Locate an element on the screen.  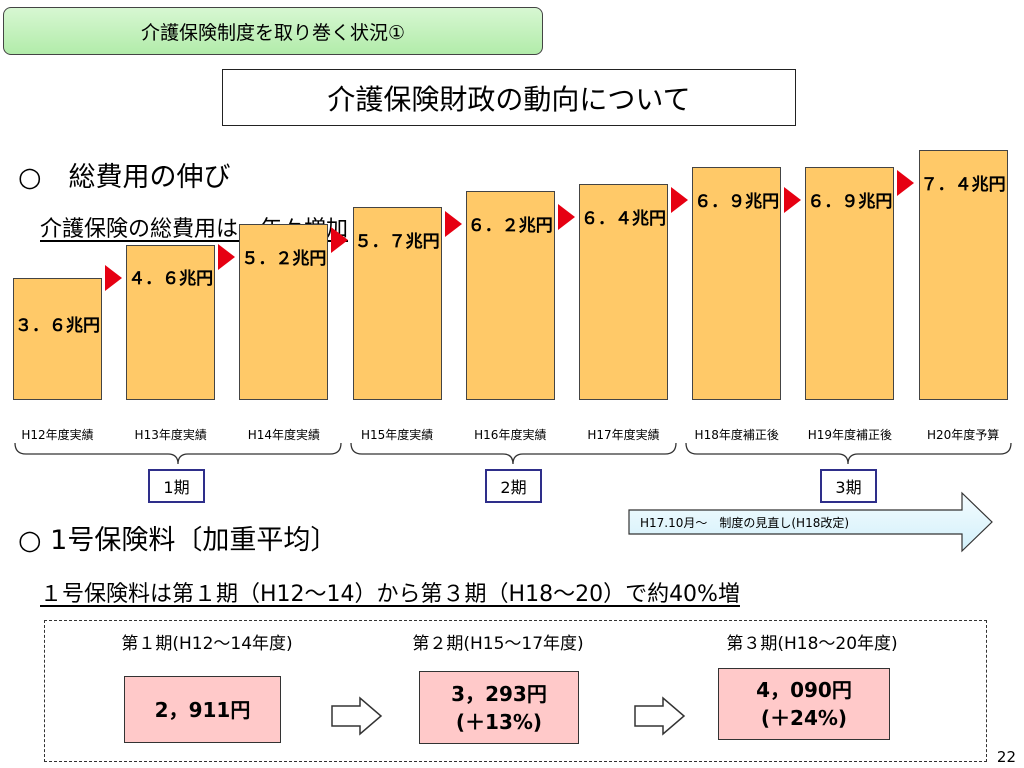
chart-x-tick-label: H19年度補正後 is located at coordinates (850, 435).